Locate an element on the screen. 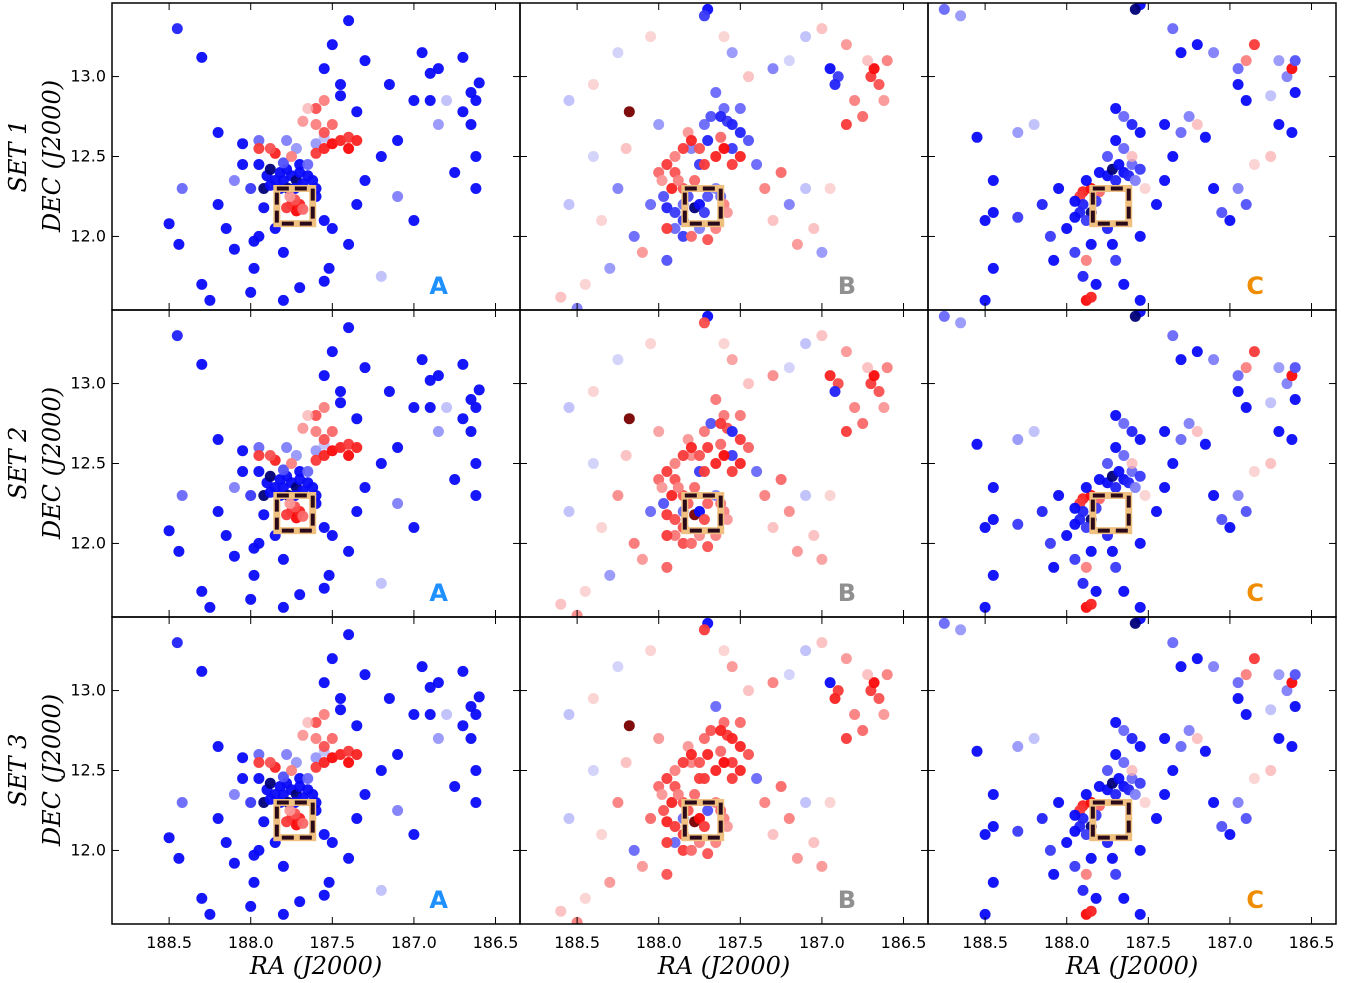 Image resolution: width=1348 pixels, height=983 pixels. x-tick-label: 187.5 is located at coordinates (740, 942).